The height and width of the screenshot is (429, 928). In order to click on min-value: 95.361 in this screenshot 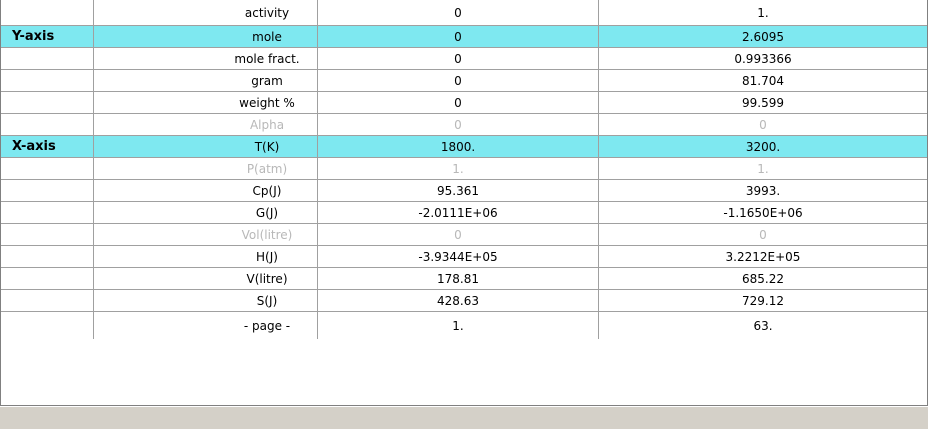, I will do `click(458, 190)`.